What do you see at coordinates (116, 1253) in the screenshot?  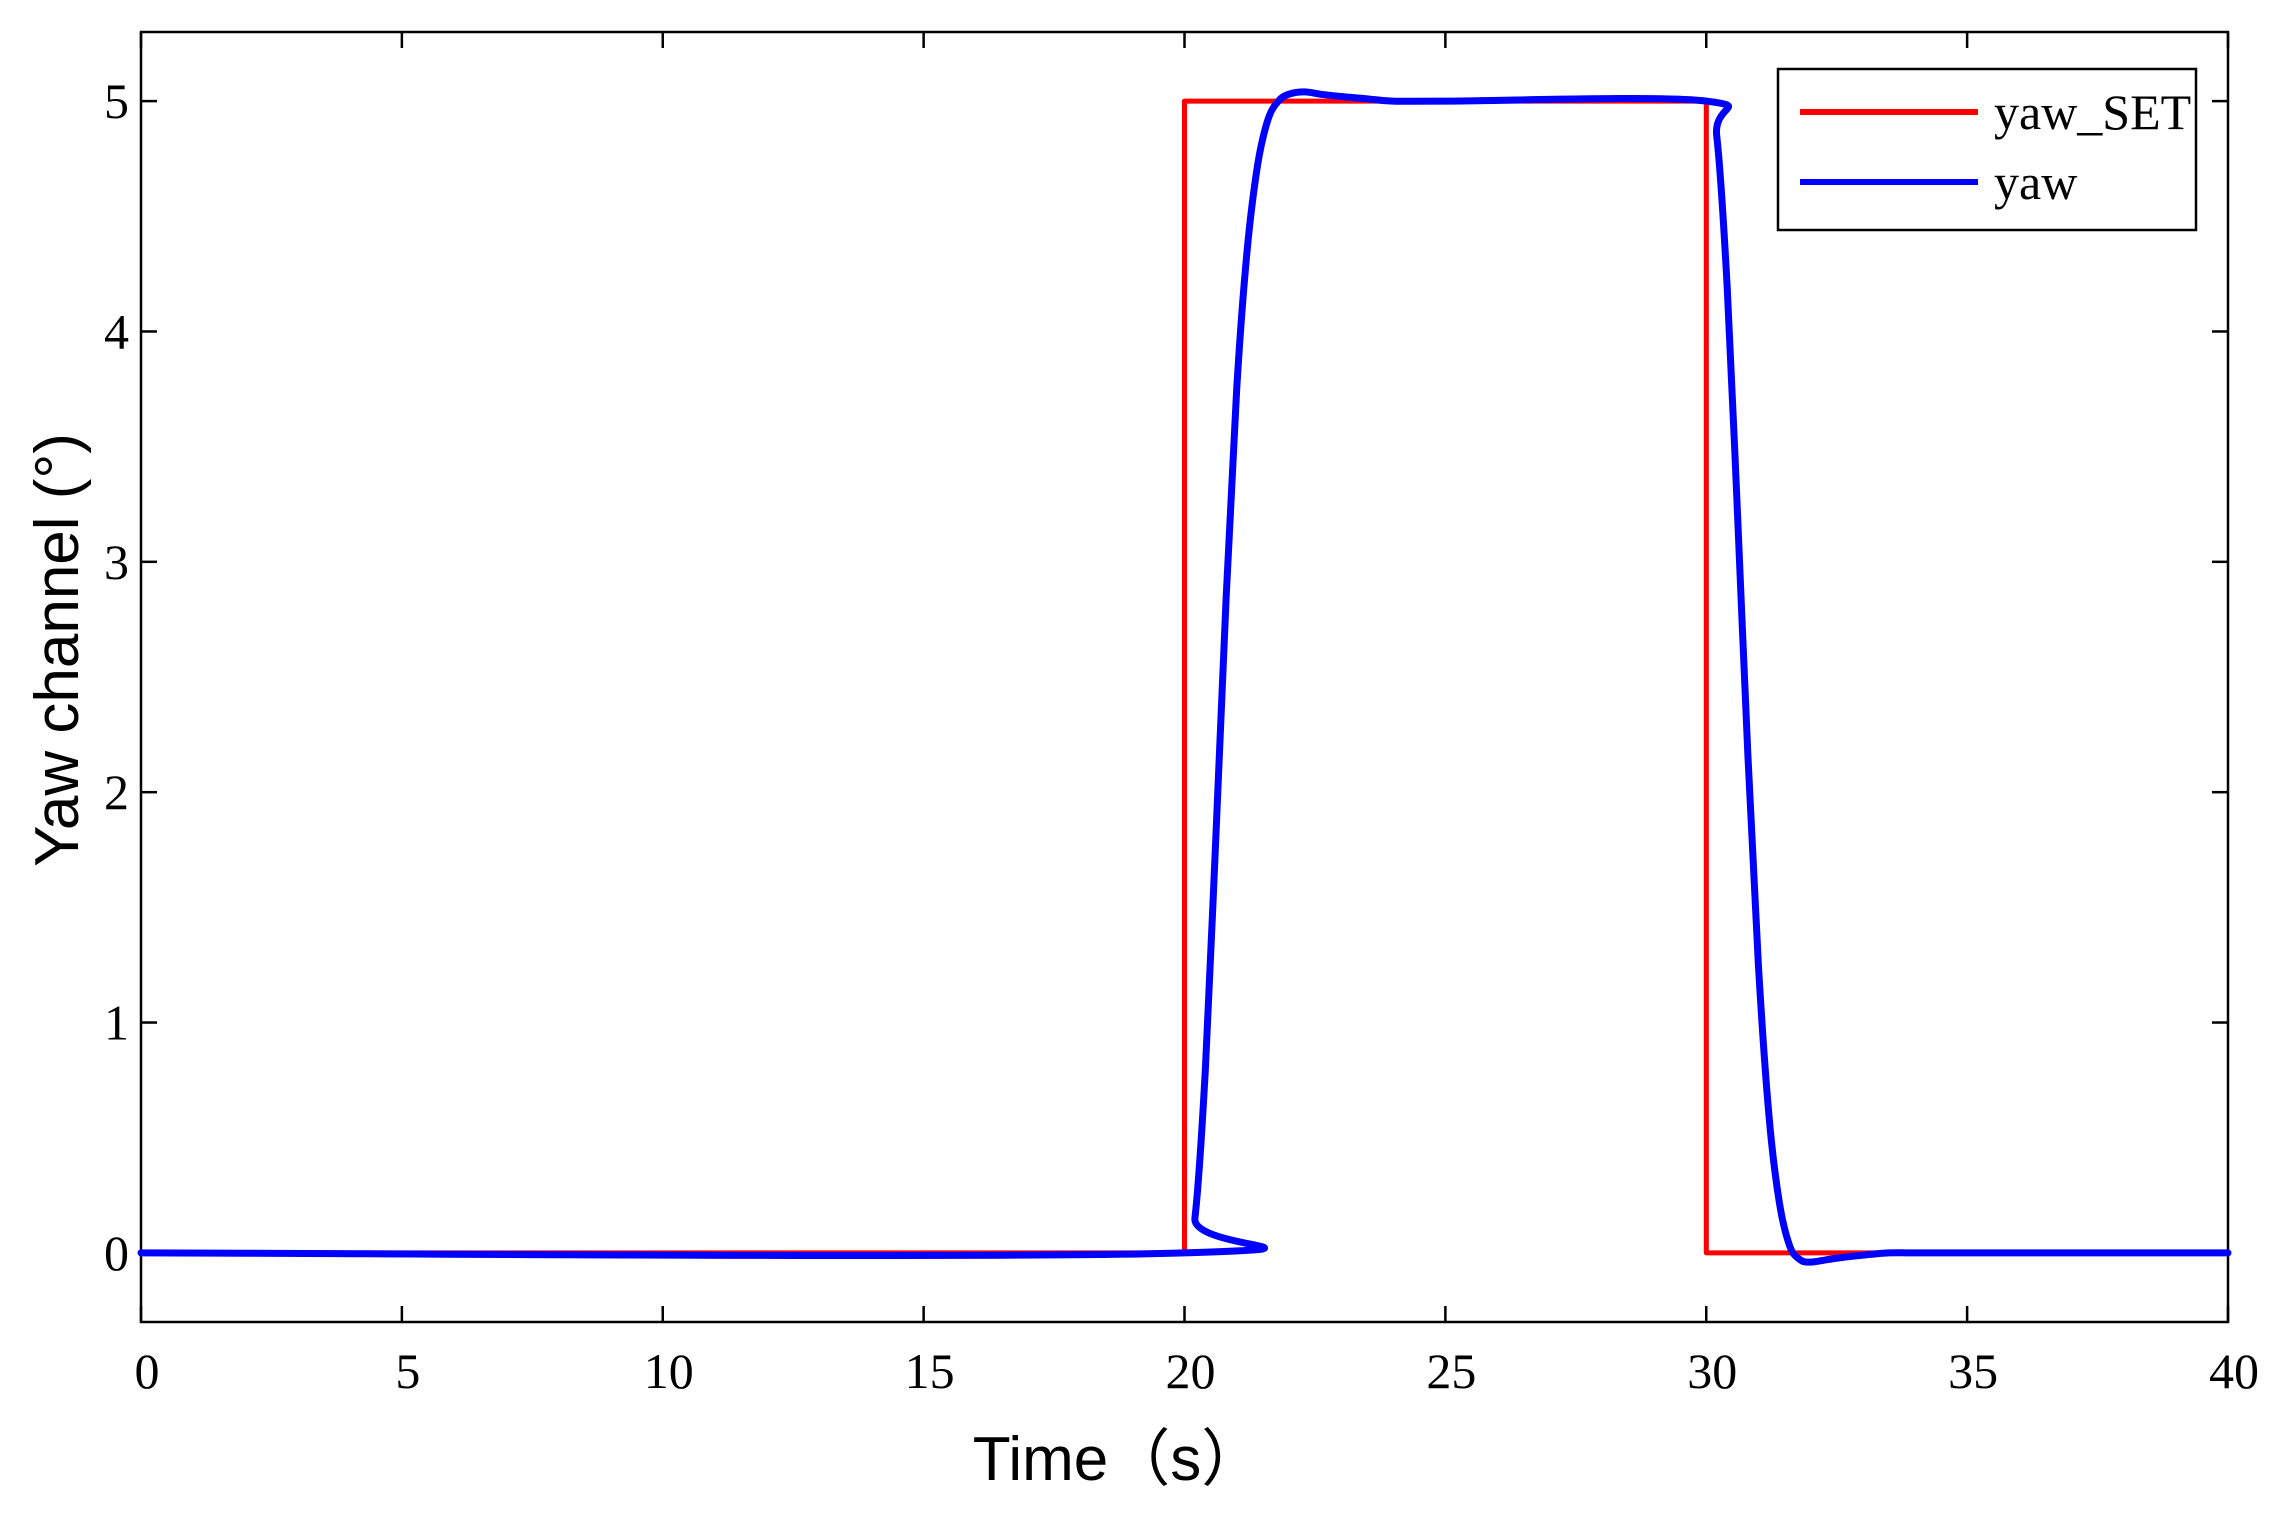 I see `y-tick-label: 0` at bounding box center [116, 1253].